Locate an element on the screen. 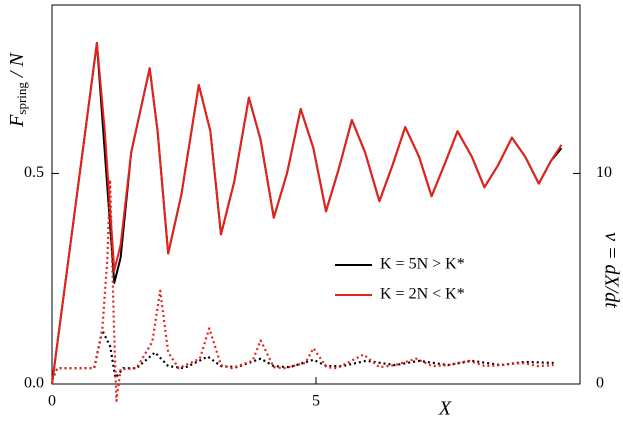 The height and width of the screenshot is (421, 623). legend-label: K = 5N > K* is located at coordinates (422, 264).